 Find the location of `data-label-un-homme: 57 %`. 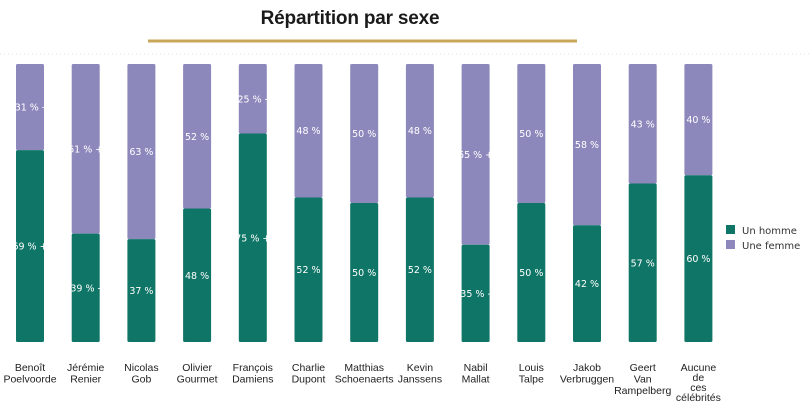

data-label-un-homme: 57 % is located at coordinates (643, 263).